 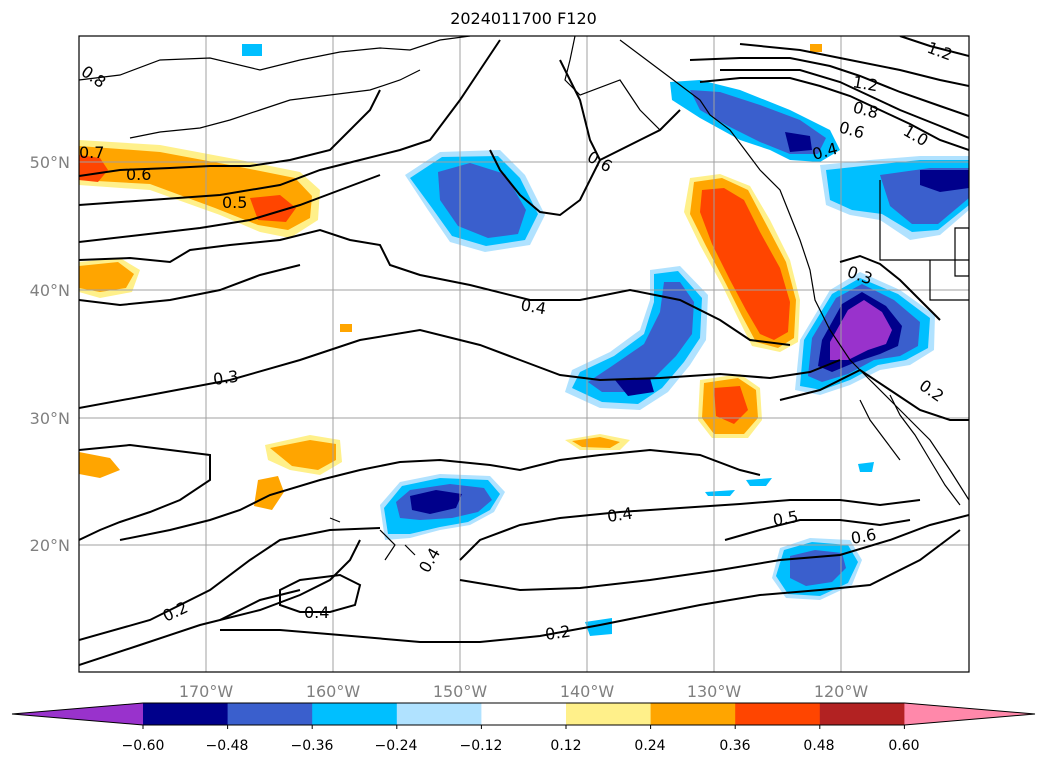 What do you see at coordinates (227, 746) in the screenshot?
I see `colorbar-tick-label: −0.48` at bounding box center [227, 746].